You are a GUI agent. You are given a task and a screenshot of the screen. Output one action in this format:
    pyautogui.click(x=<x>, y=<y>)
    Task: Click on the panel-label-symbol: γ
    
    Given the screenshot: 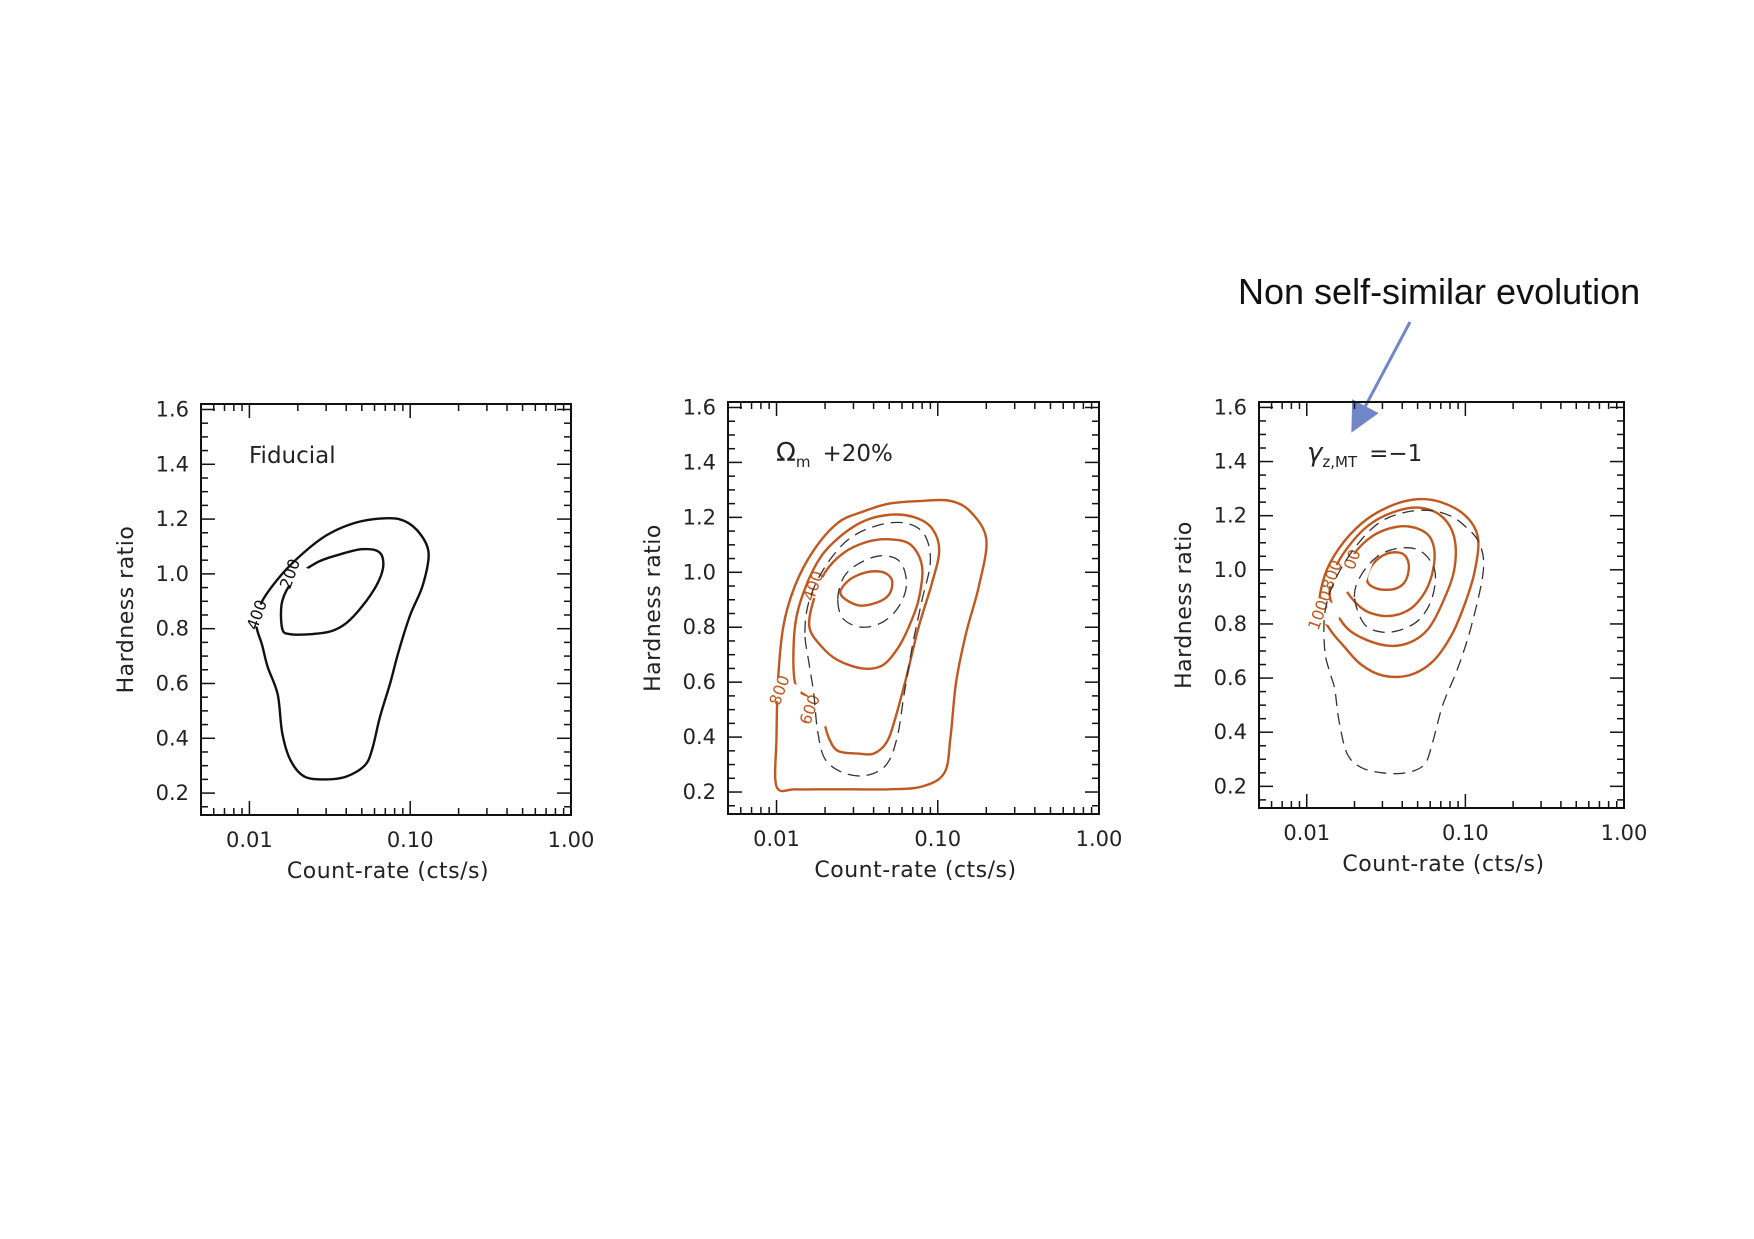 What is the action you would take?
    pyautogui.click(x=1315, y=453)
    